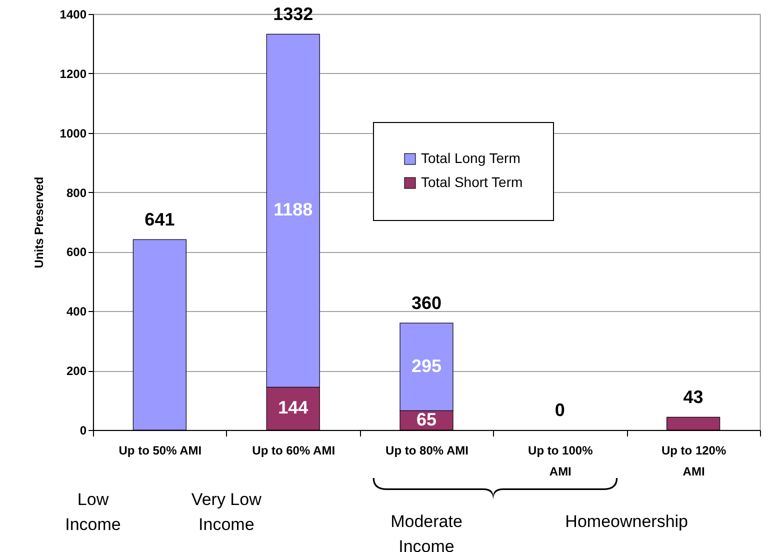  Describe the element at coordinates (470, 158) in the screenshot. I see `legend-label: Total Long Term` at that location.